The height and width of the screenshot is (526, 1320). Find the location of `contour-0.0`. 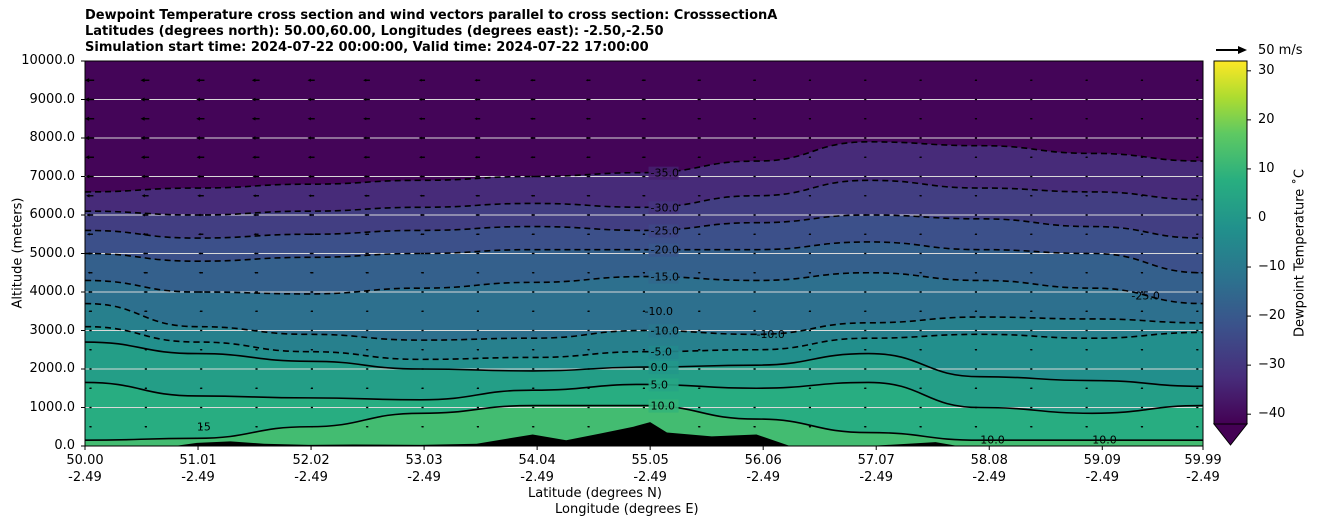

contour-0.0 is located at coordinates (644, 364).